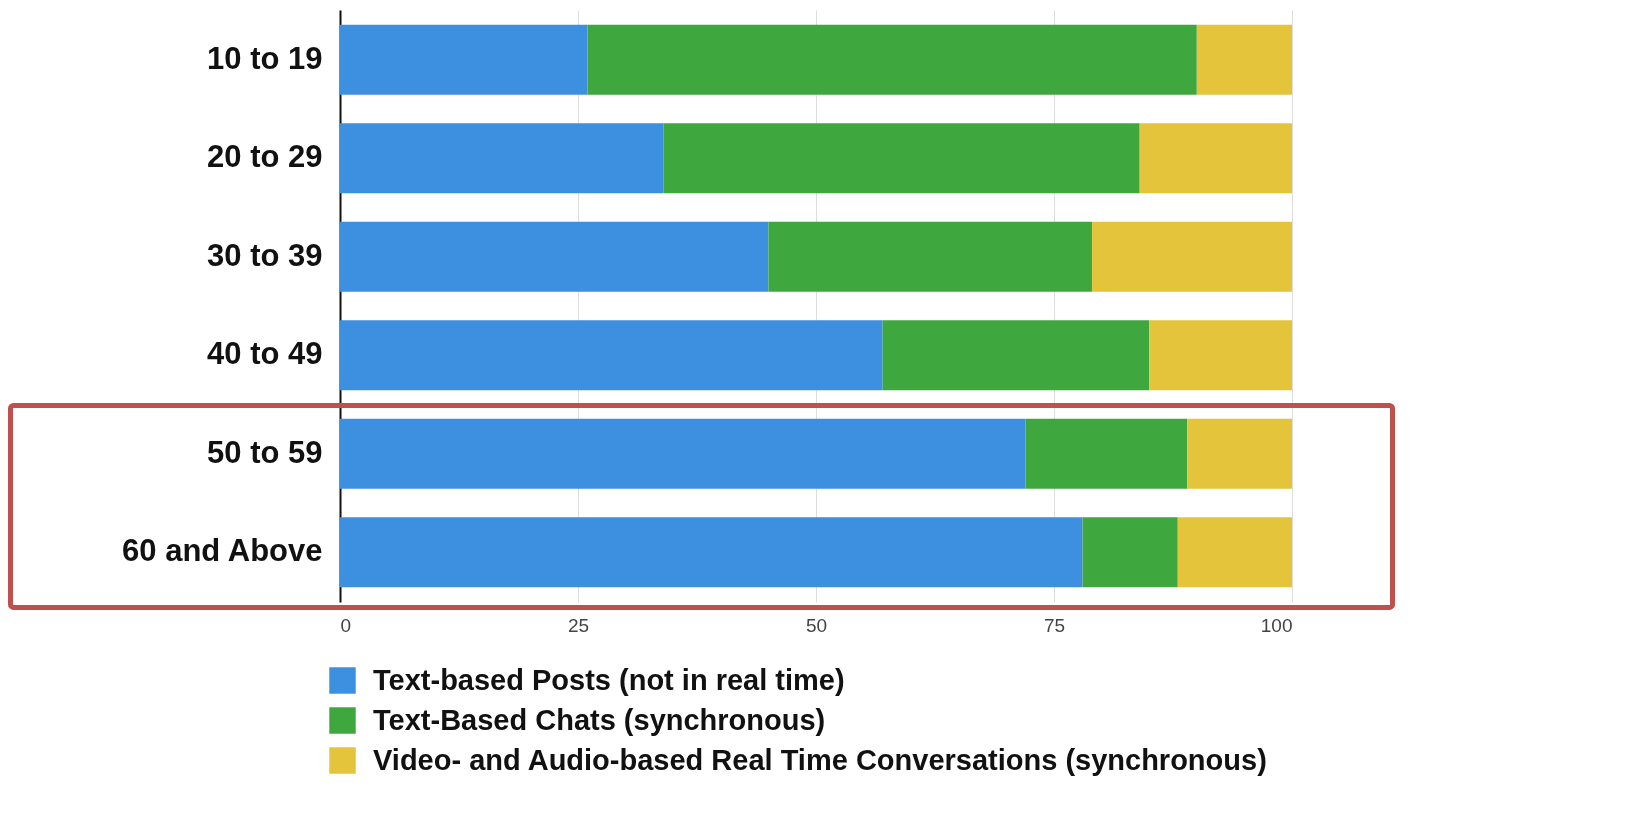 This screenshot has height=823, width=1642. What do you see at coordinates (816, 625) in the screenshot?
I see `x-tick-label: 50` at bounding box center [816, 625].